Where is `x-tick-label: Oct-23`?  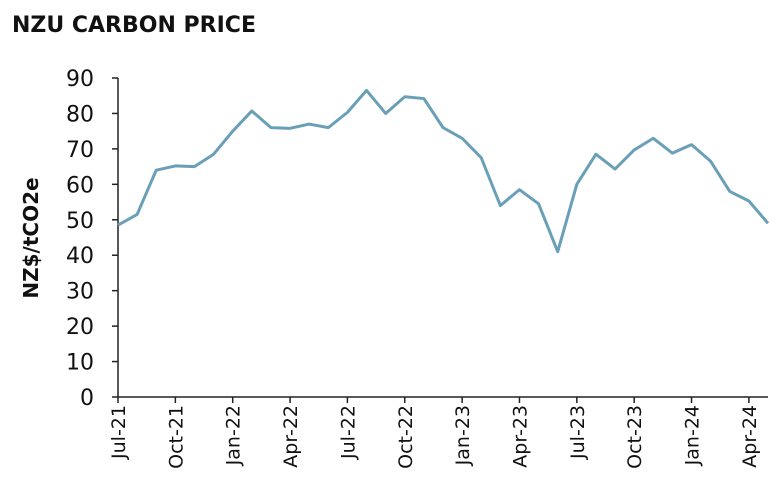 x-tick-label: Oct-23 is located at coordinates (635, 437).